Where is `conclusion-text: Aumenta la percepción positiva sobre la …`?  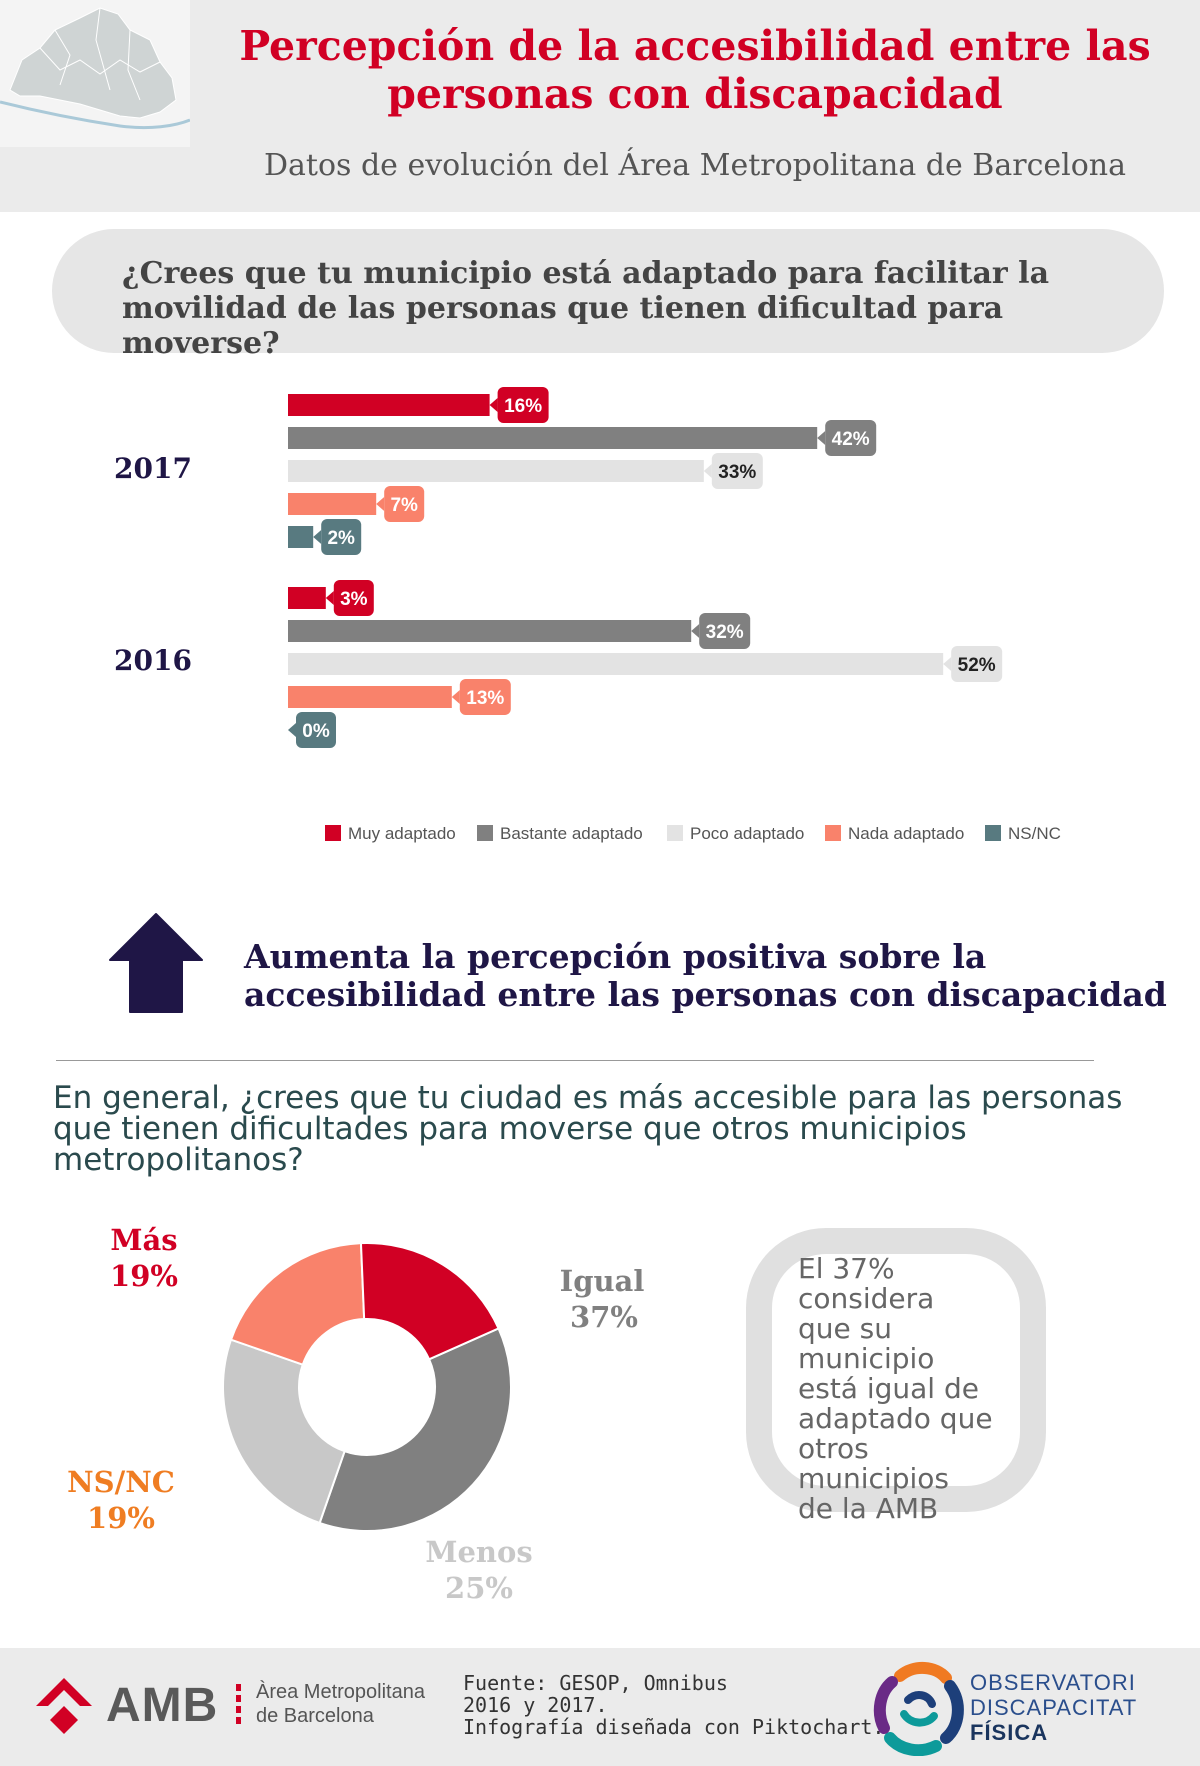
conclusion-text: Aumenta la percepción positiva sobre la … is located at coordinates (709, 976).